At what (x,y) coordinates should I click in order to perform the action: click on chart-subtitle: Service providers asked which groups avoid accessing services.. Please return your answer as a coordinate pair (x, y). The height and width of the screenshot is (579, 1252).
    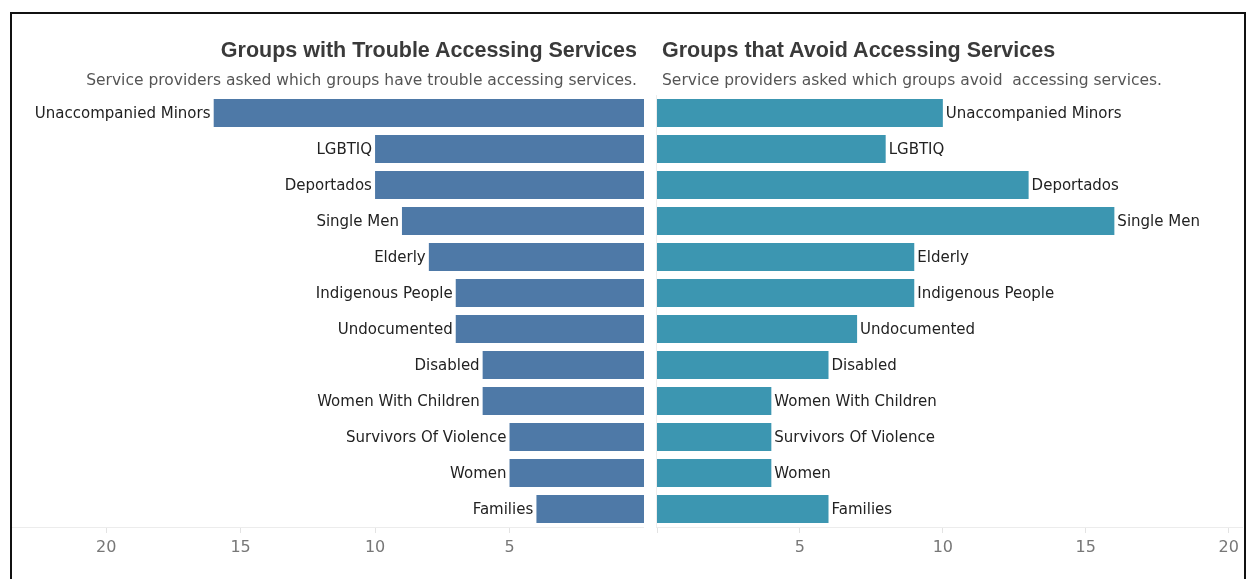
    Looking at the image, I should click on (912, 80).